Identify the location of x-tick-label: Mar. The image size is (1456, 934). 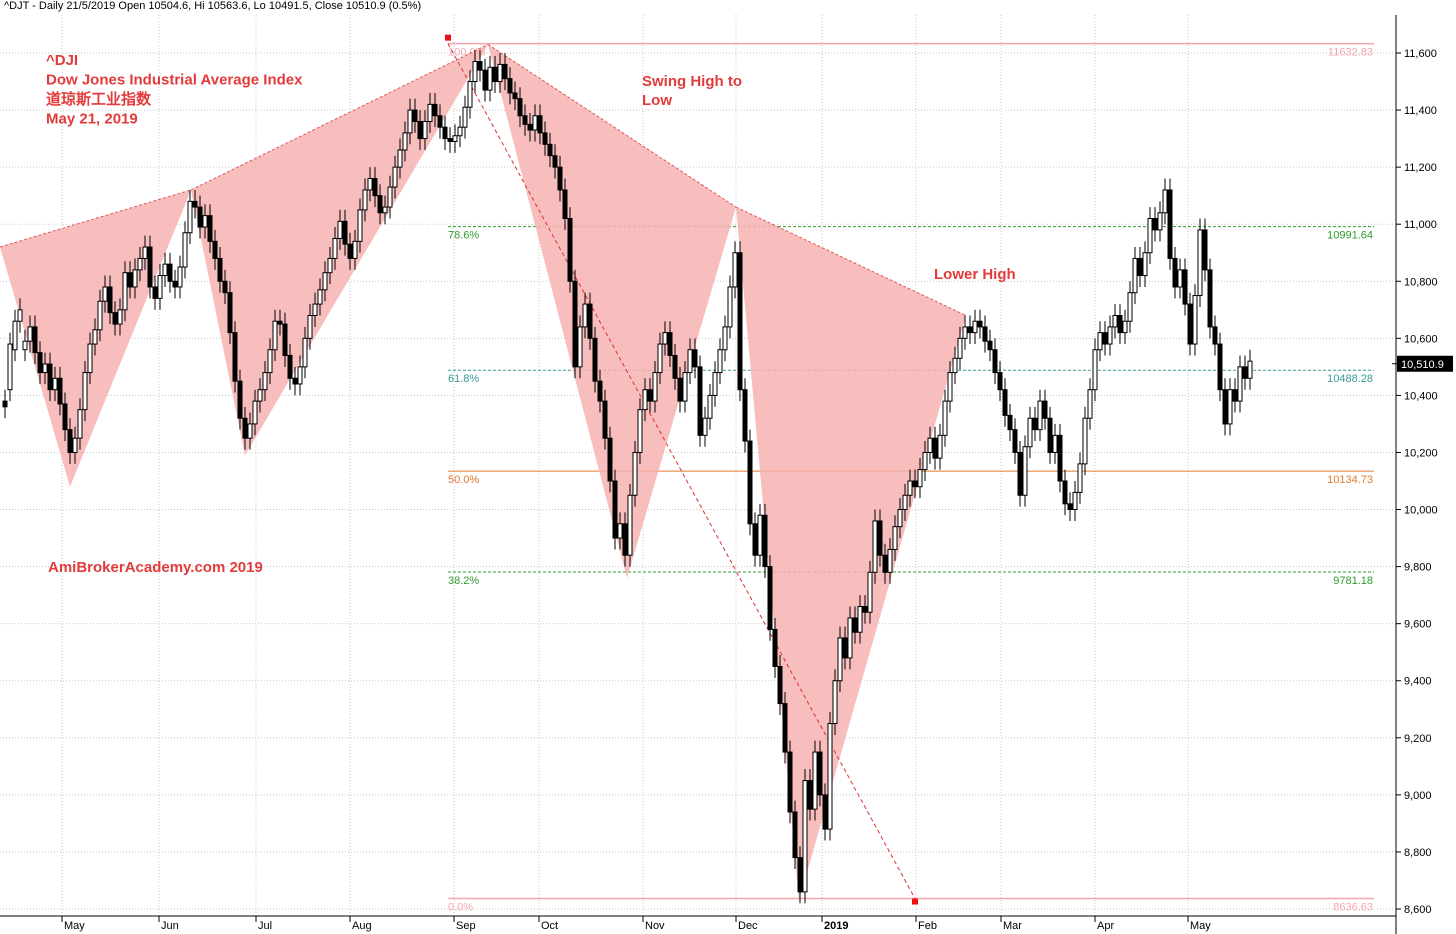
(1012, 926).